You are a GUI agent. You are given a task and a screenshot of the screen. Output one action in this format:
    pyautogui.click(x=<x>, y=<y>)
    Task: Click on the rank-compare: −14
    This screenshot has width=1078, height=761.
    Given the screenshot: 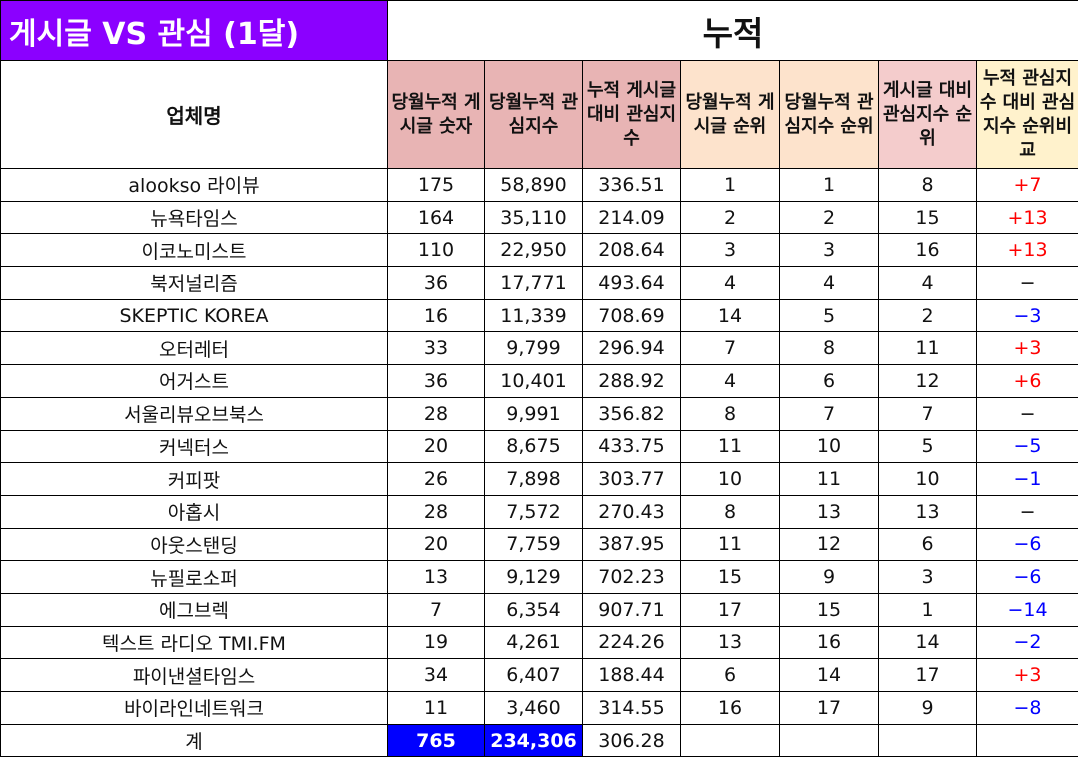 What is the action you would take?
    pyautogui.click(x=1026, y=609)
    